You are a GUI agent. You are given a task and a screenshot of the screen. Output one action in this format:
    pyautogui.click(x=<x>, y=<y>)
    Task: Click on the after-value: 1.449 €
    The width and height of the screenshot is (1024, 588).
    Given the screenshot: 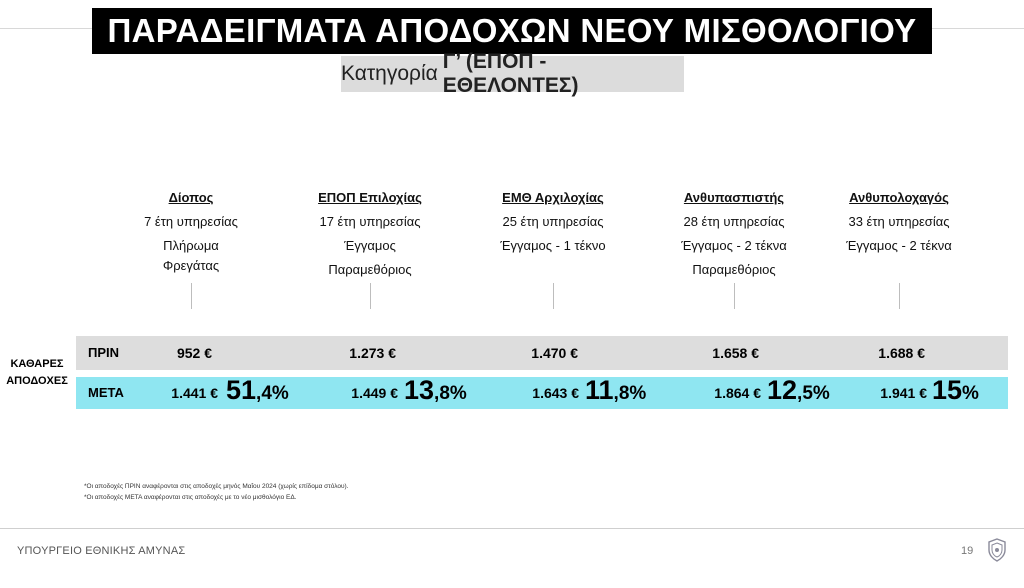 What is the action you would take?
    pyautogui.click(x=374, y=393)
    